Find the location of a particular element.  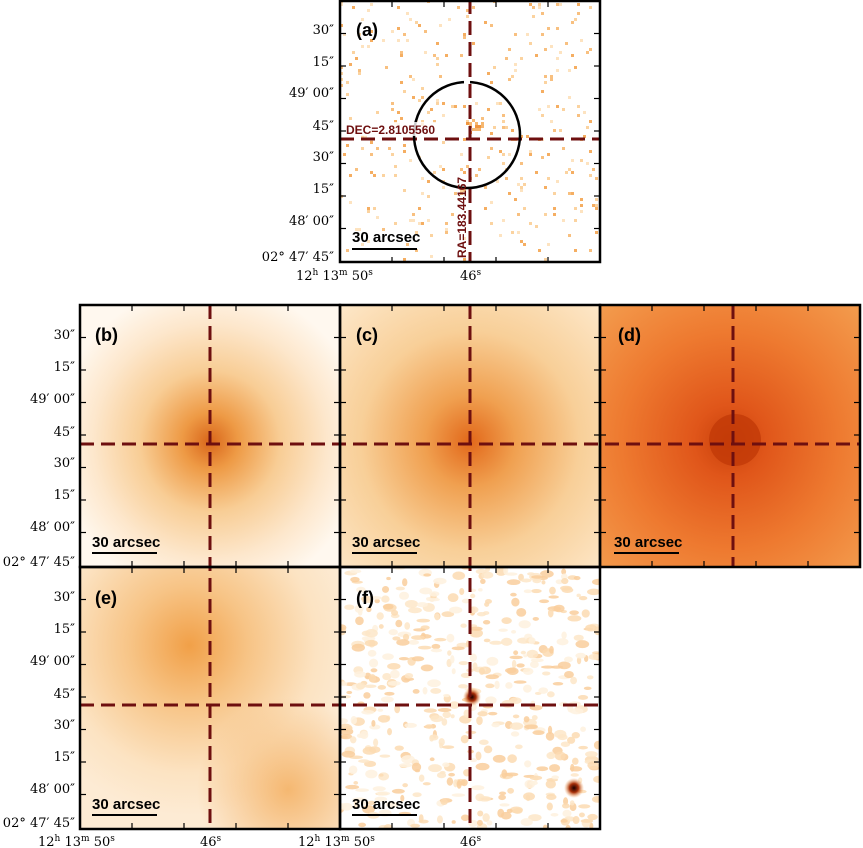

panel-b-label: (b) is located at coordinates (106, 335).